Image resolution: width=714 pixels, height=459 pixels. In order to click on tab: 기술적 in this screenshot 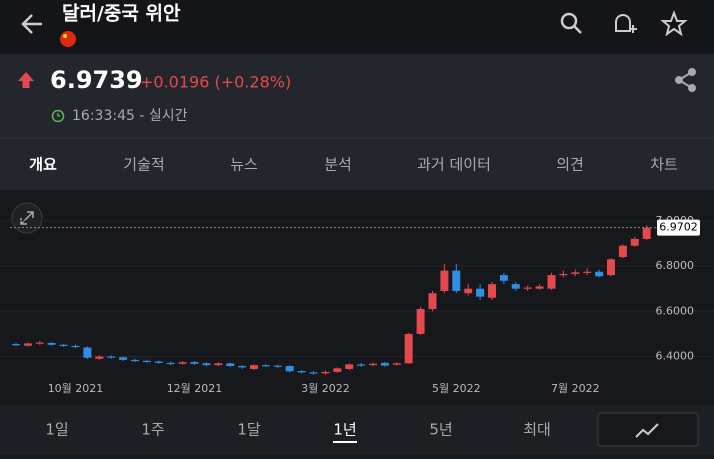, I will do `click(143, 165)`.